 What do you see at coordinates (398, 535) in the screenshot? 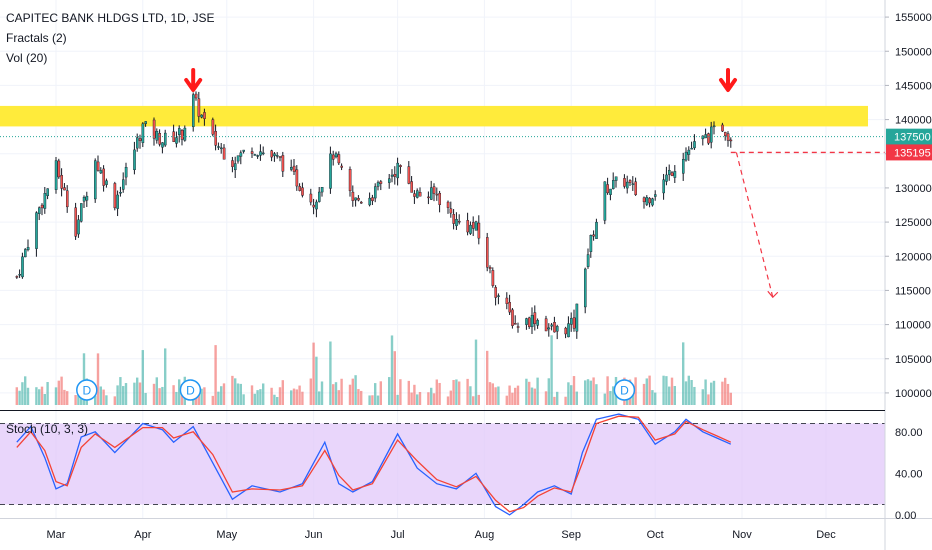
I see `time-tick-label: Jul` at bounding box center [398, 535].